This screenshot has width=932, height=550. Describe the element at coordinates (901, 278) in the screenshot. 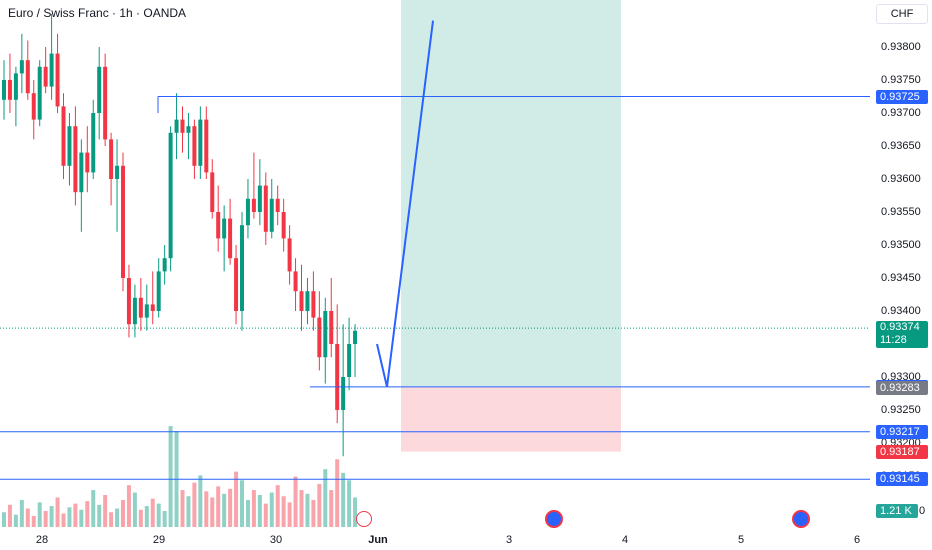

I see `price-tick: 0.93450` at that location.